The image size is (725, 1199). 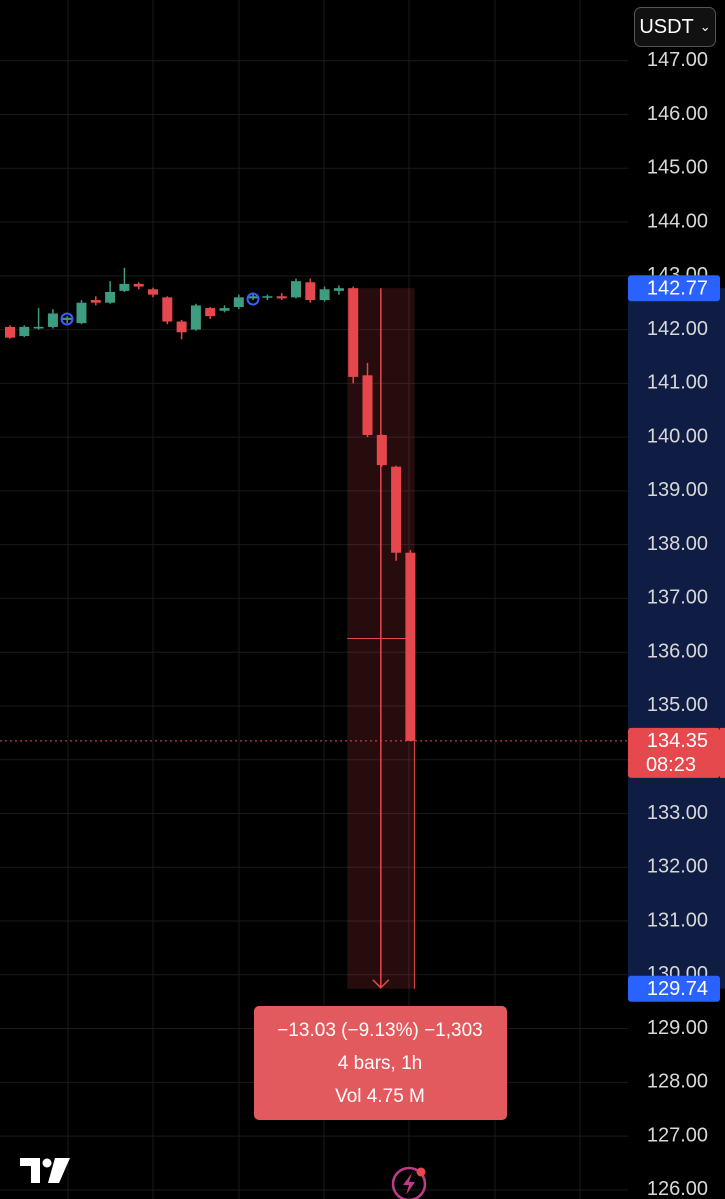 What do you see at coordinates (677, 1135) in the screenshot?
I see `y-tick-label: 127.00` at bounding box center [677, 1135].